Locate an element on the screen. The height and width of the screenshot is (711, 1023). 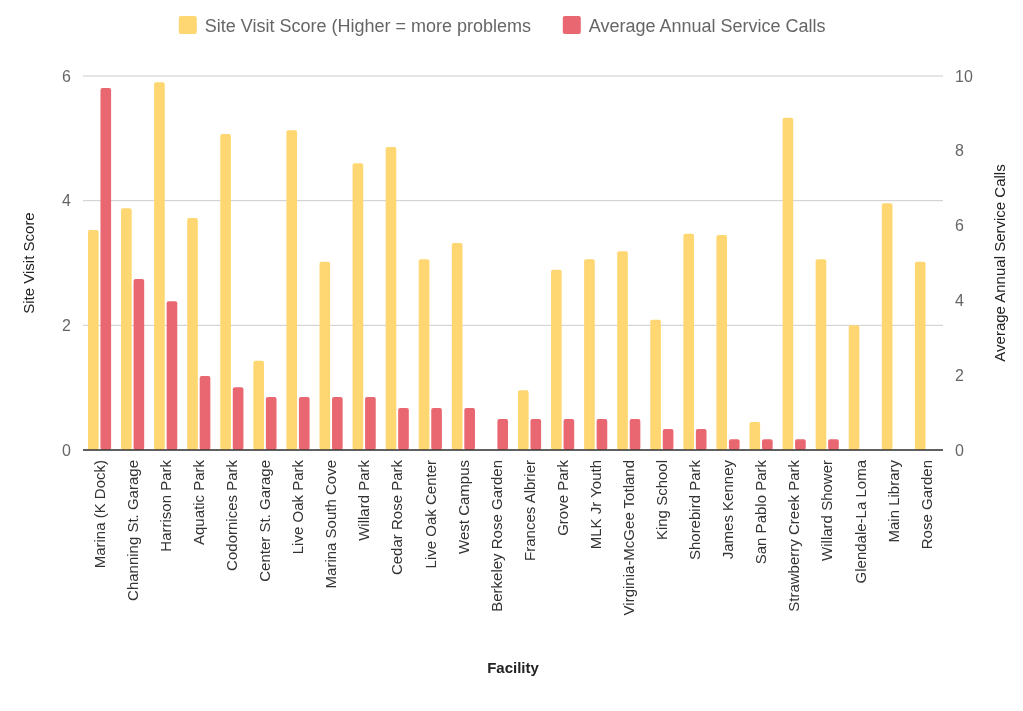
x-tick-label: Live Oak Center is located at coordinates (430, 514).